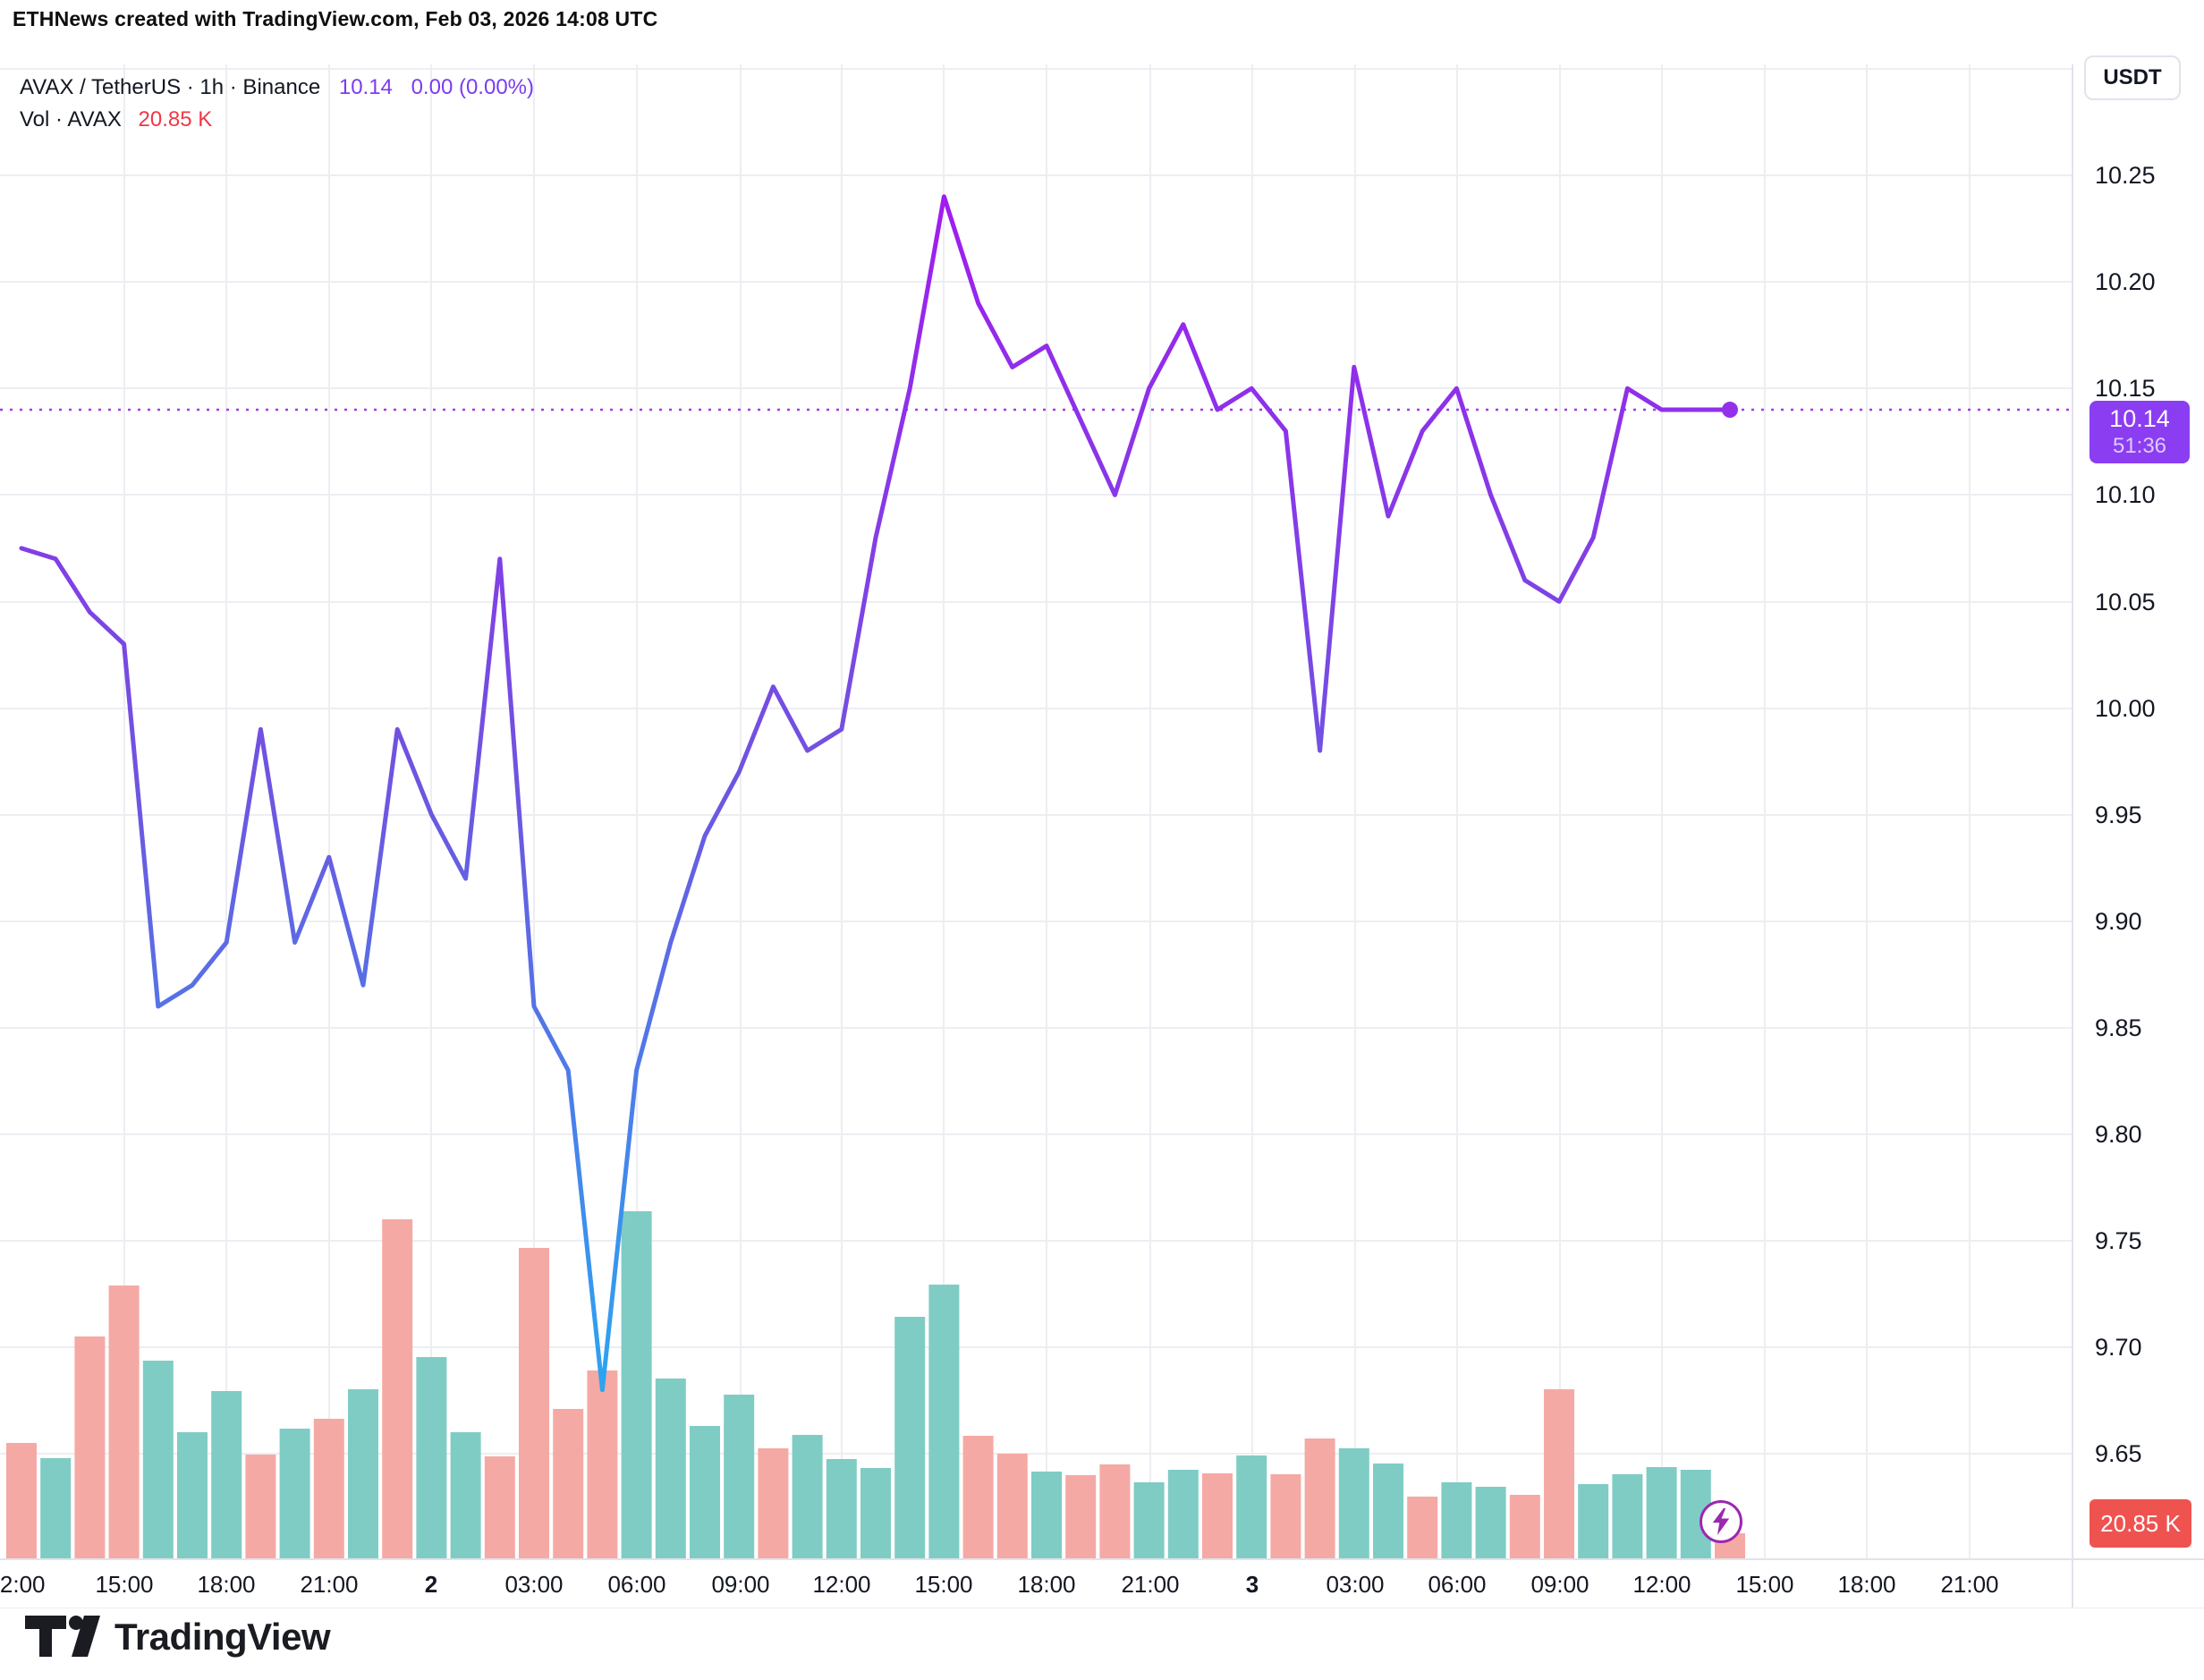  I want to click on price-tick-label: 9.75, so click(2118, 1240).